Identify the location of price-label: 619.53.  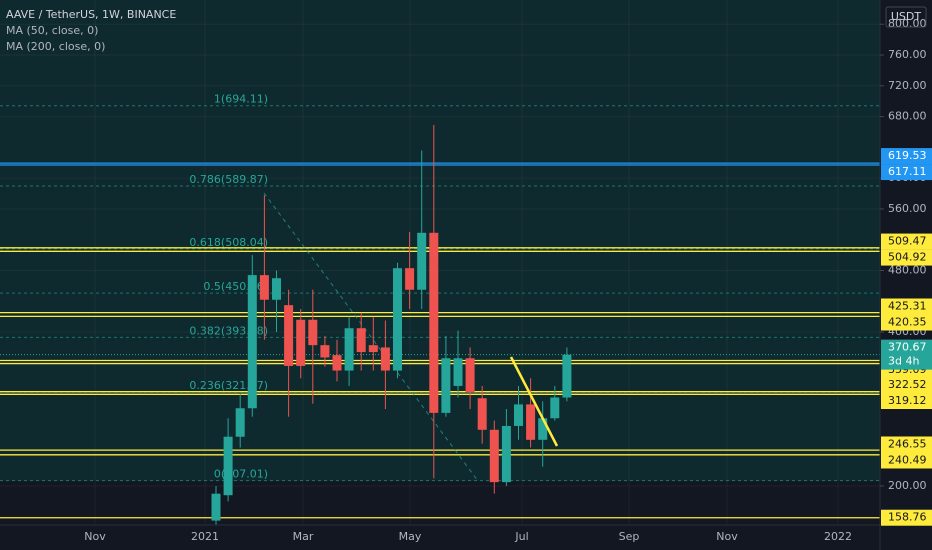
(907, 155).